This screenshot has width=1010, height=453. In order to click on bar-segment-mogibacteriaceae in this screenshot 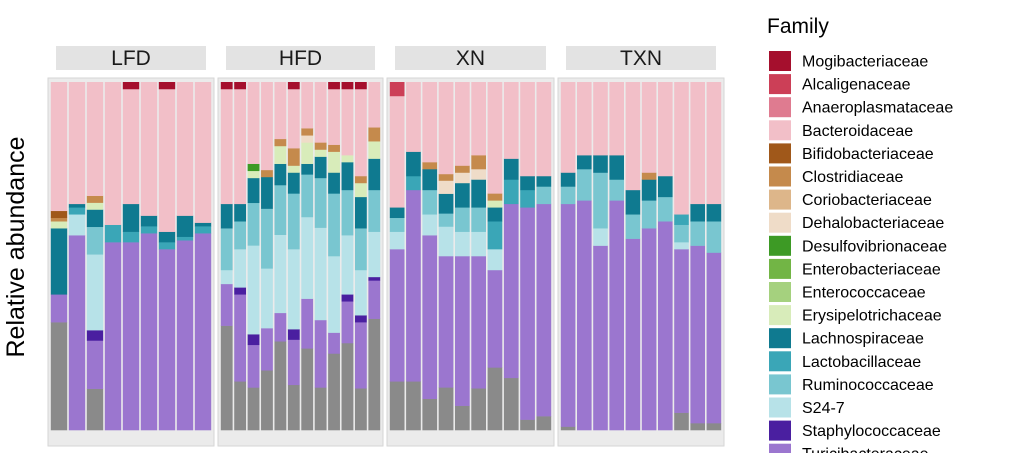, I will do `click(334, 86)`.